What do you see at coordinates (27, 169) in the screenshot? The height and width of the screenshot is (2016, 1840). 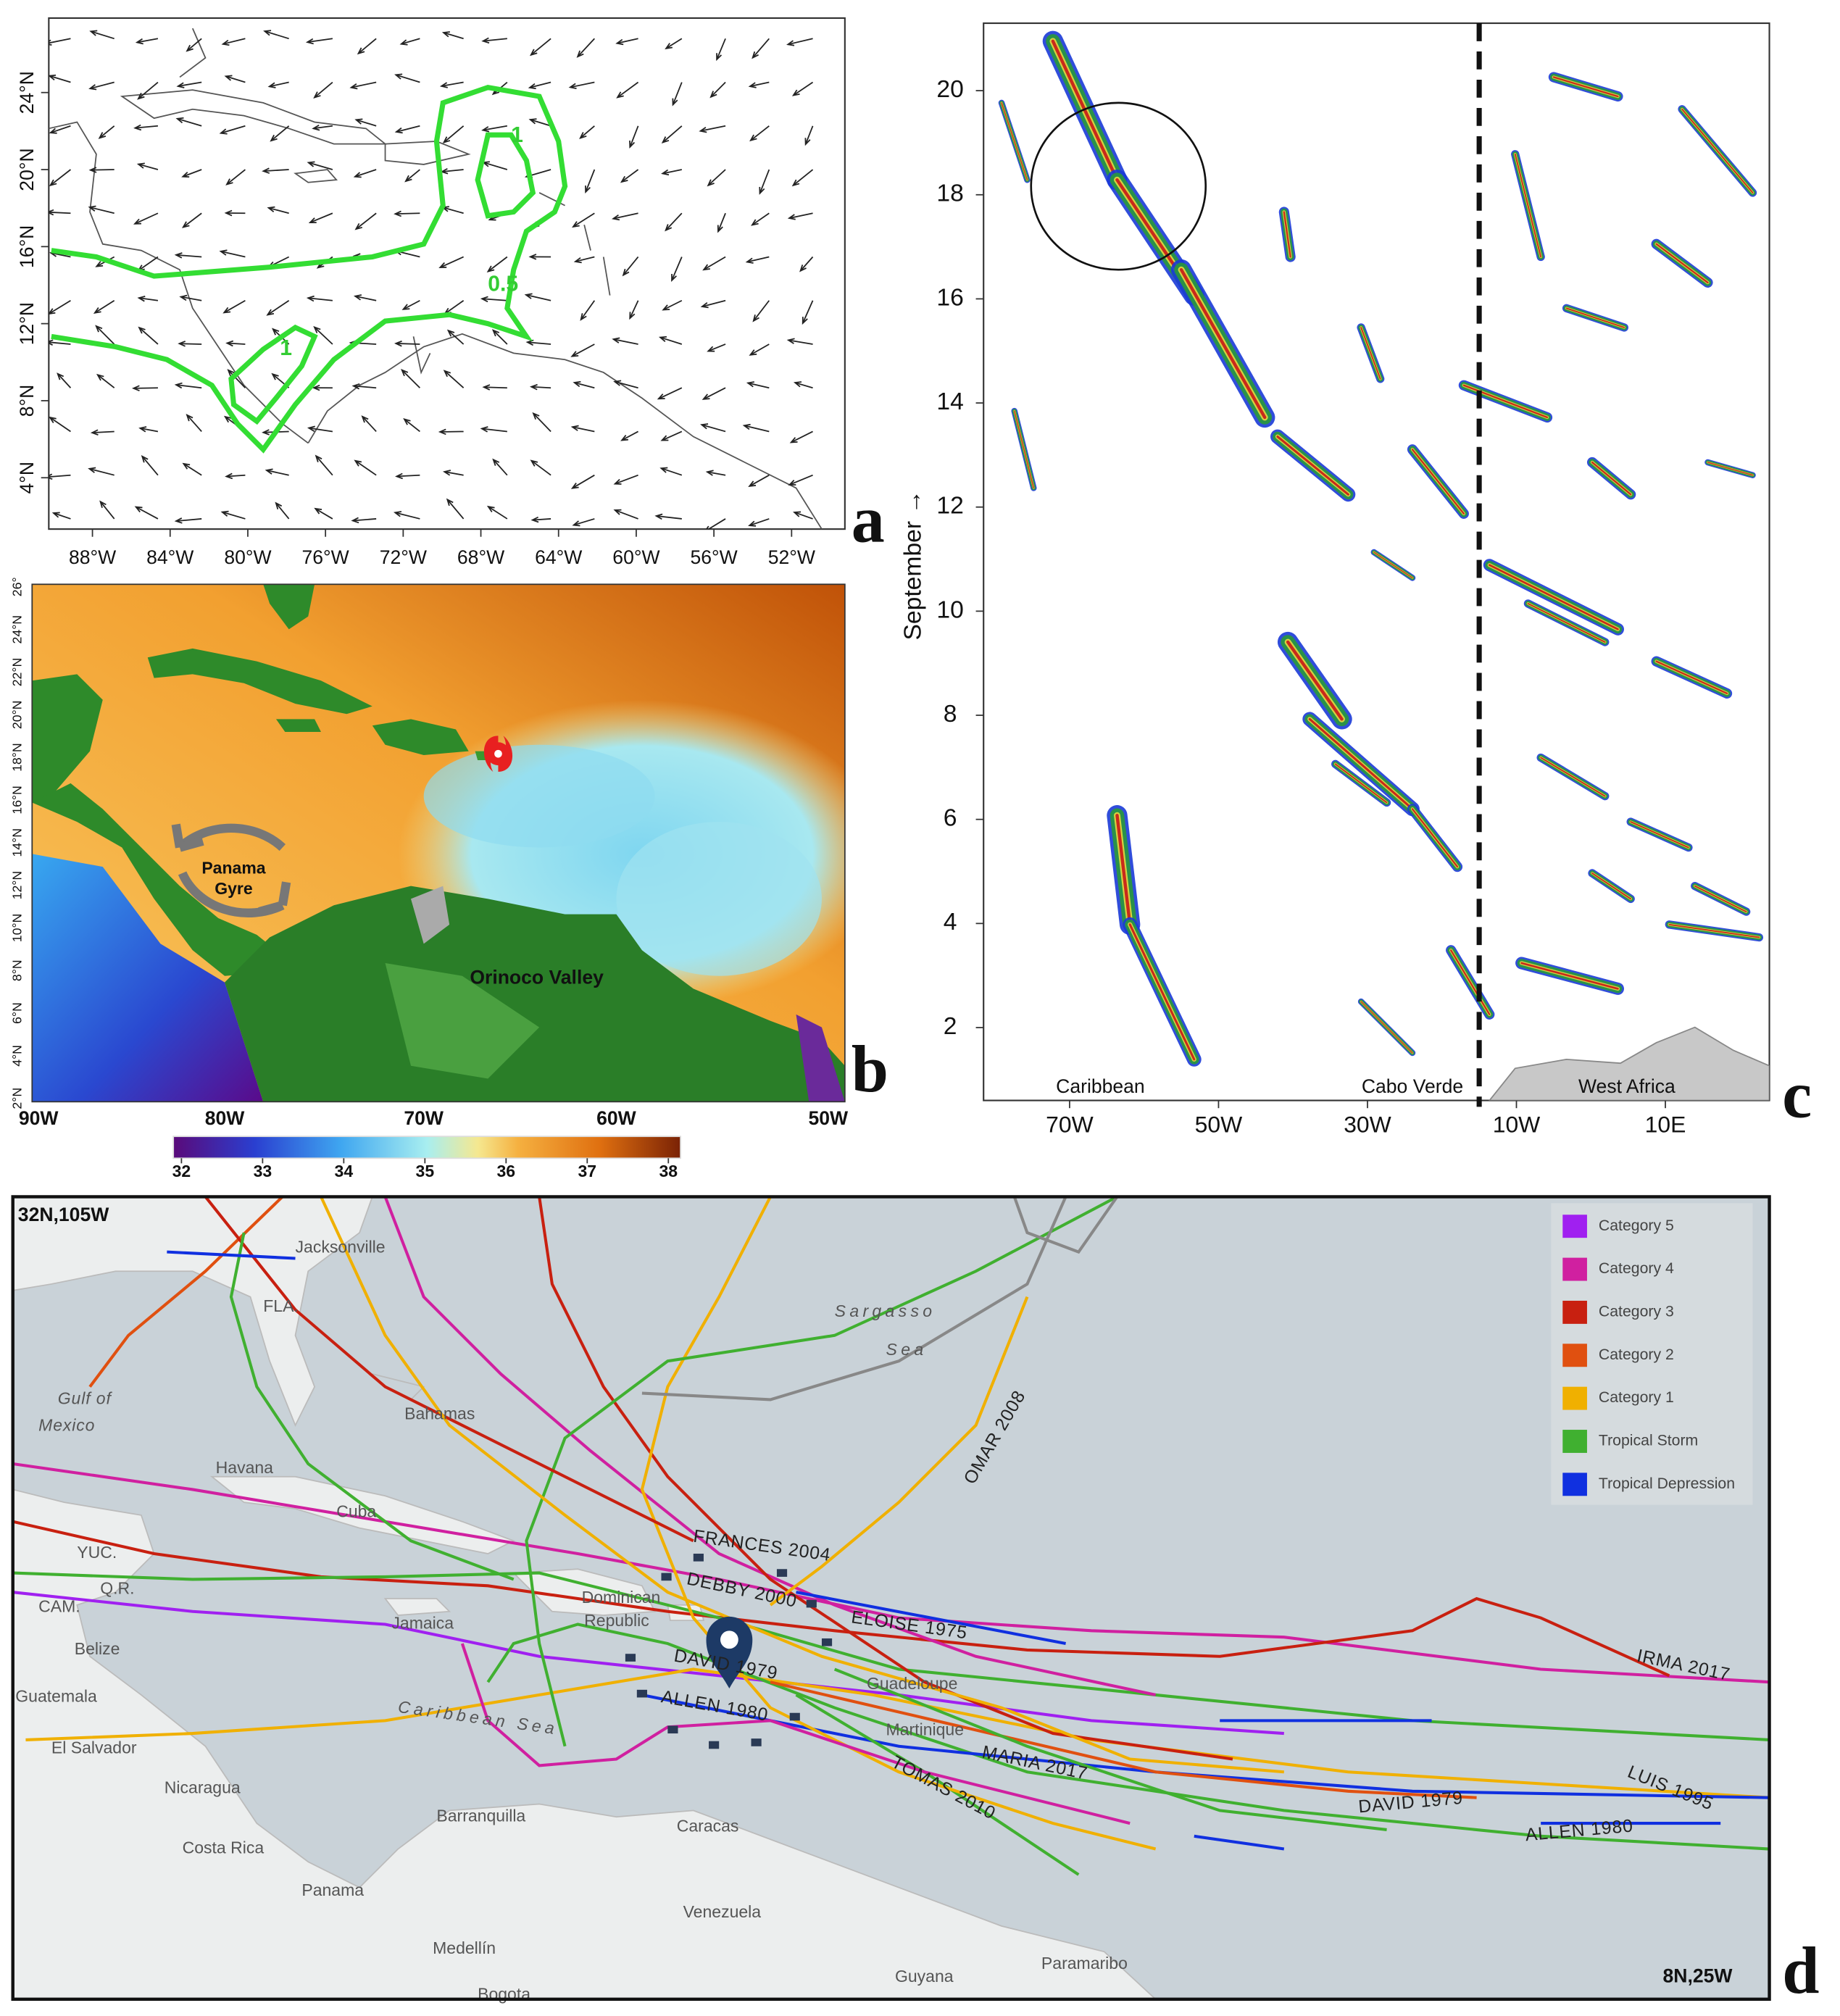 I see `lat-label: 20°N` at bounding box center [27, 169].